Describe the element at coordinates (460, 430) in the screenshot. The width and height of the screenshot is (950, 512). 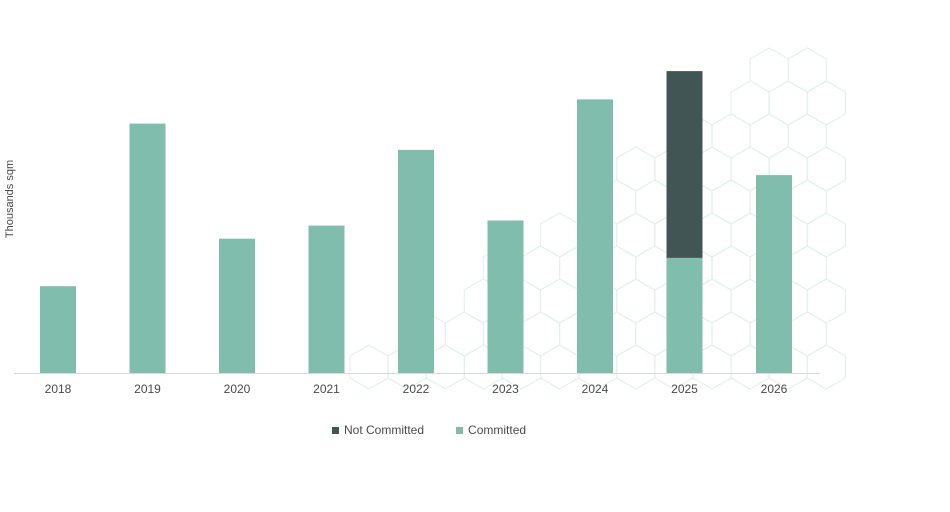
I see `legend-swatch-committed` at that location.